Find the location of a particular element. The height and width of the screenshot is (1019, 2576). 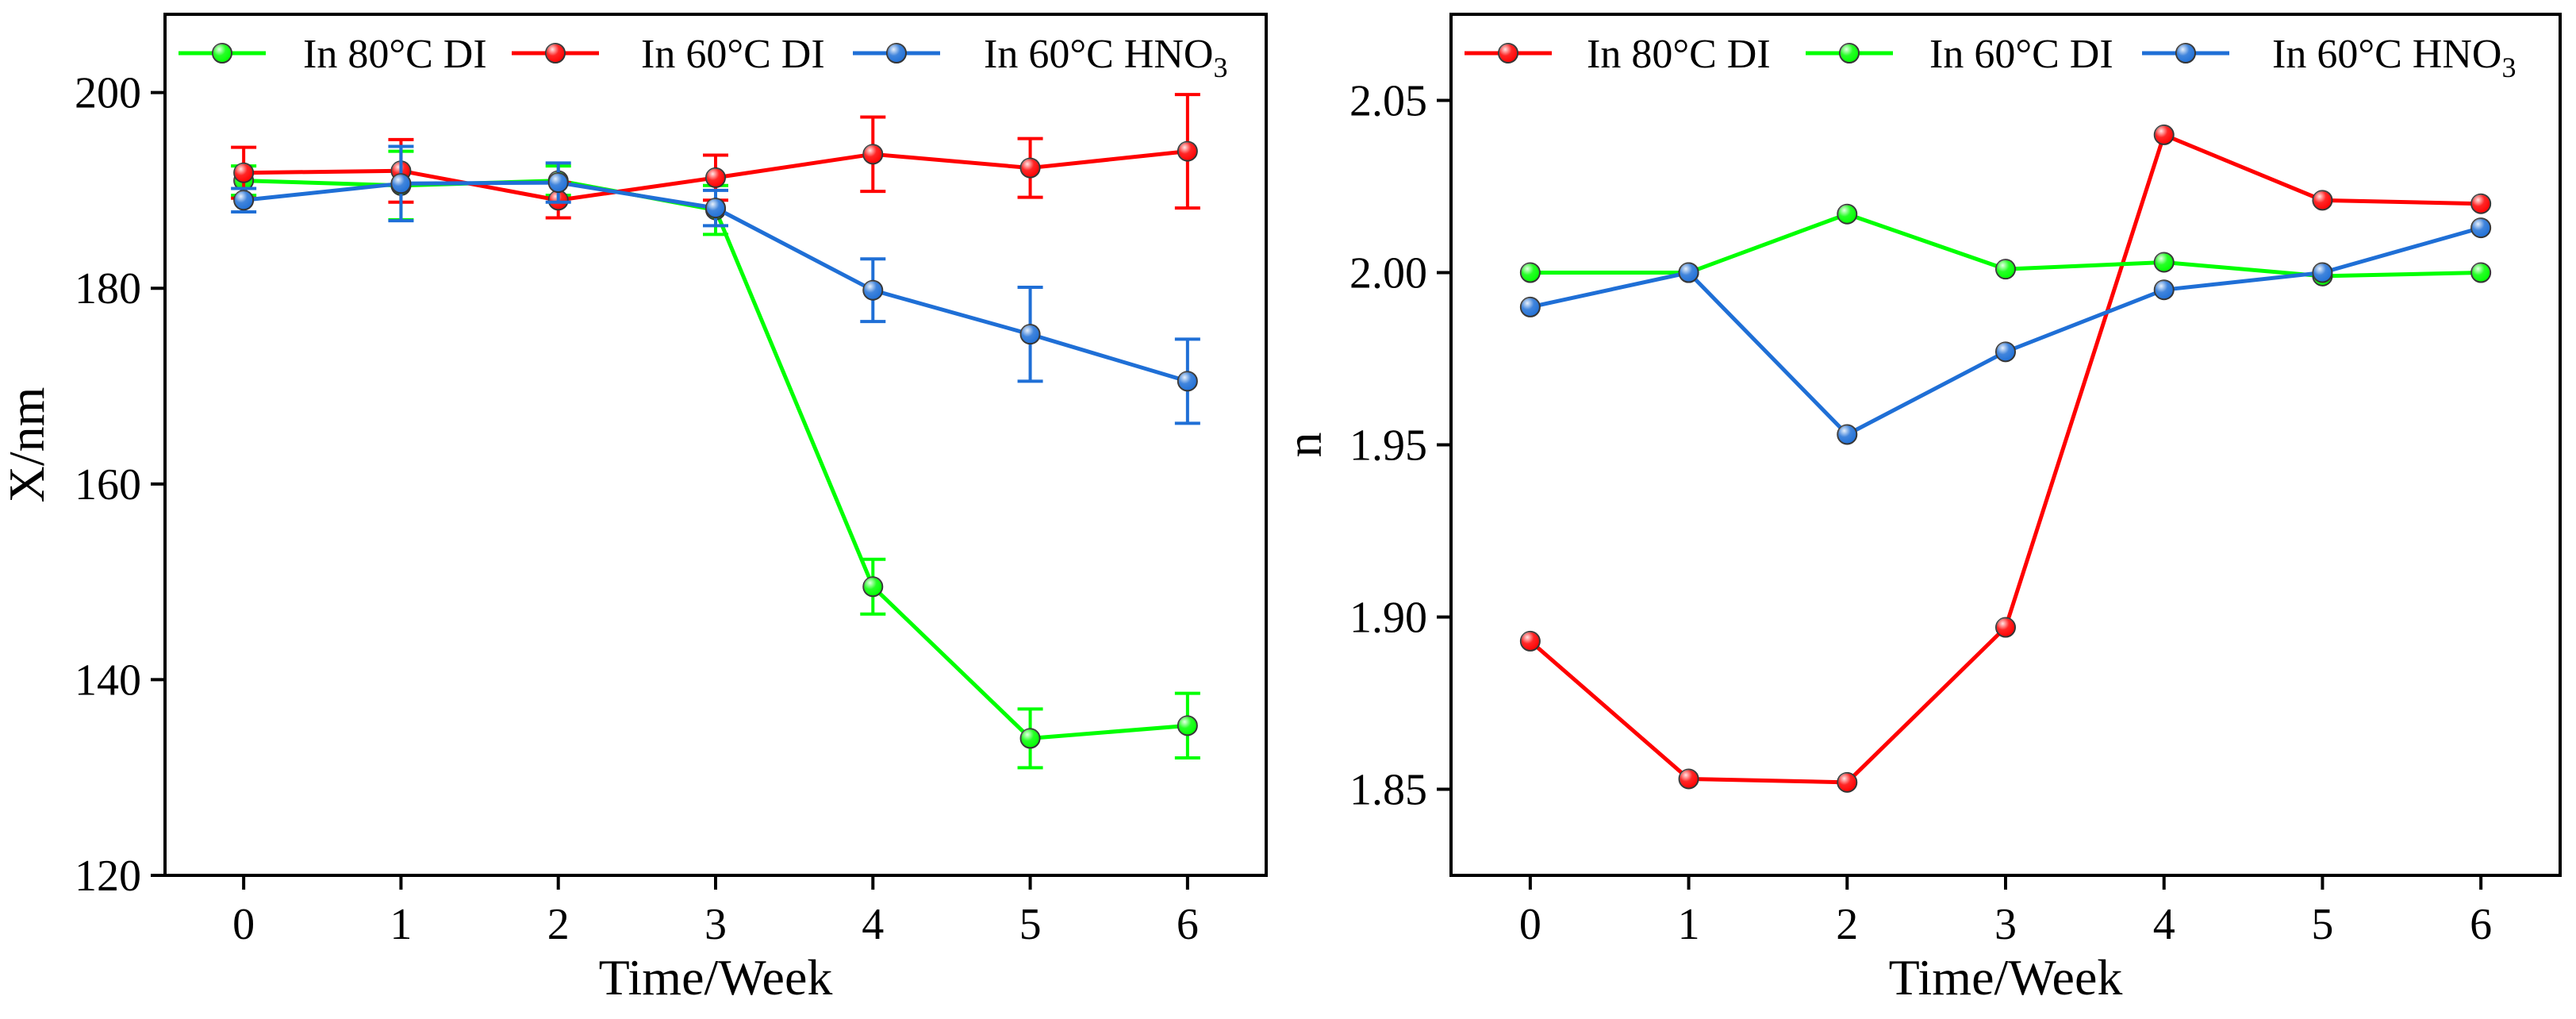

y-axis-title: X/nm is located at coordinates (27, 445).